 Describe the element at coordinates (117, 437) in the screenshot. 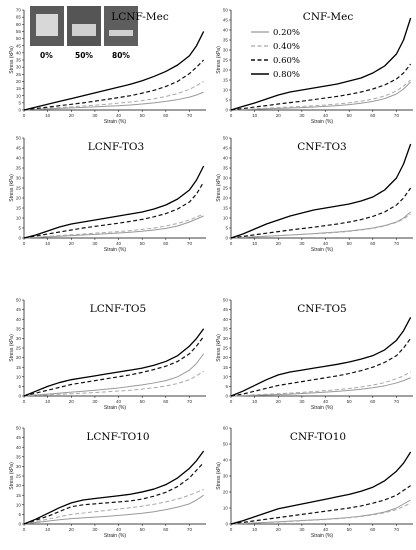

I see `chart-title: LCNF-TO10` at that location.